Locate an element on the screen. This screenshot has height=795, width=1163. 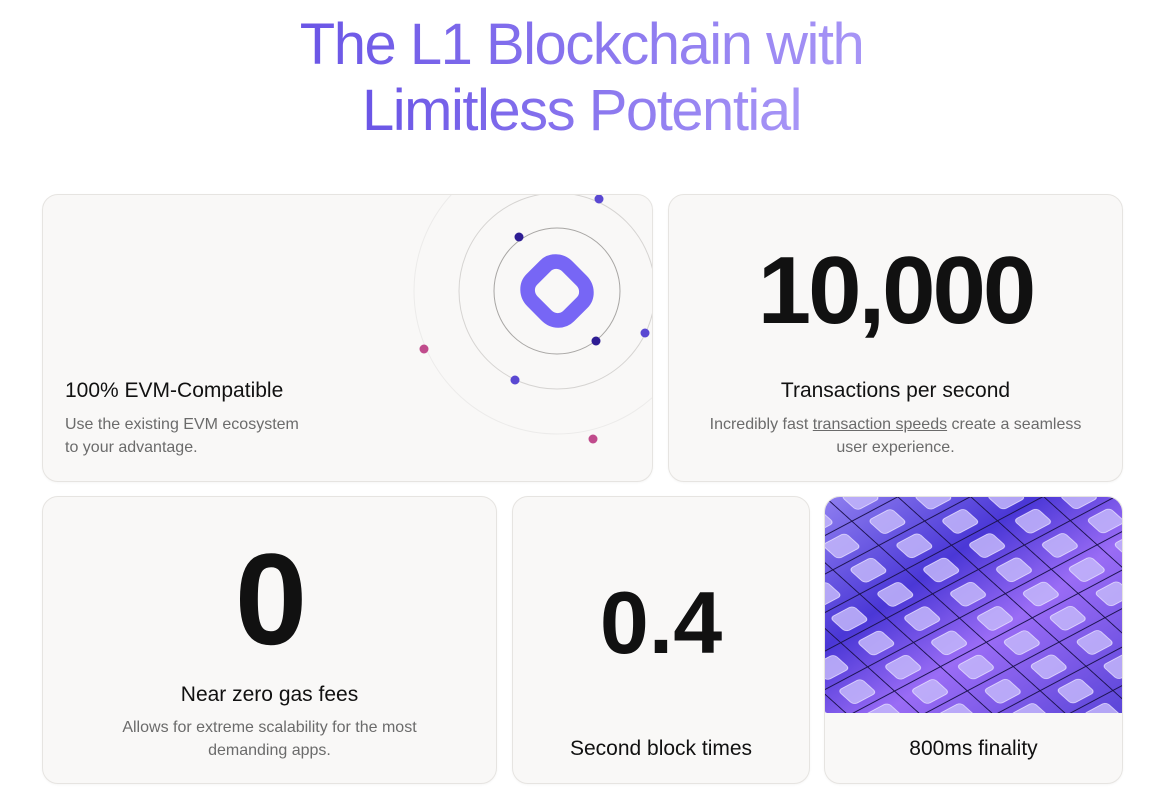
card-heading: Second block times is located at coordinates (661, 748).